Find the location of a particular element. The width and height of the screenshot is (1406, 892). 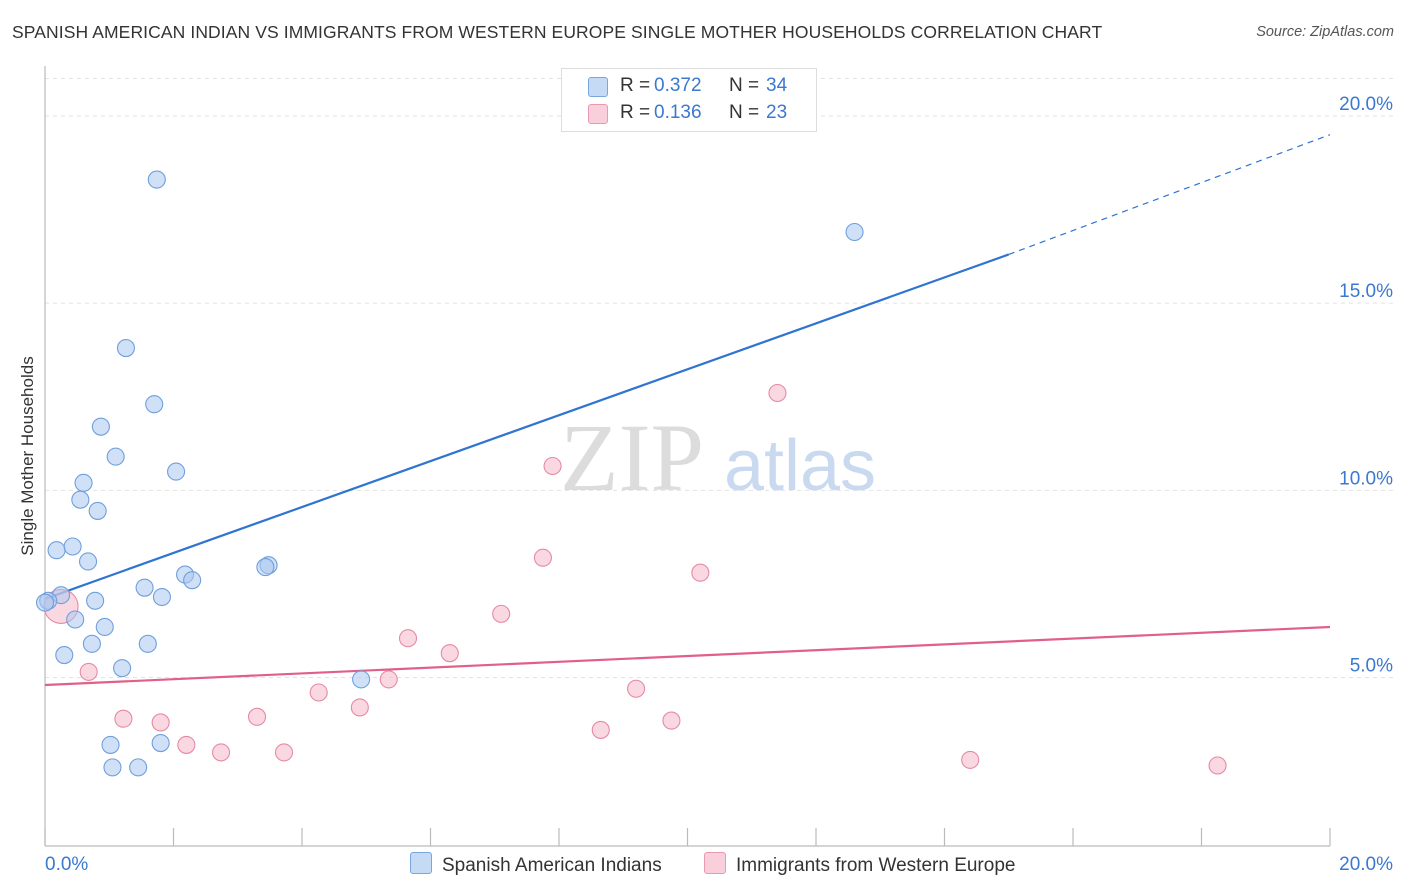

legend-series-name: Spanish American Indians is located at coordinates (552, 865).